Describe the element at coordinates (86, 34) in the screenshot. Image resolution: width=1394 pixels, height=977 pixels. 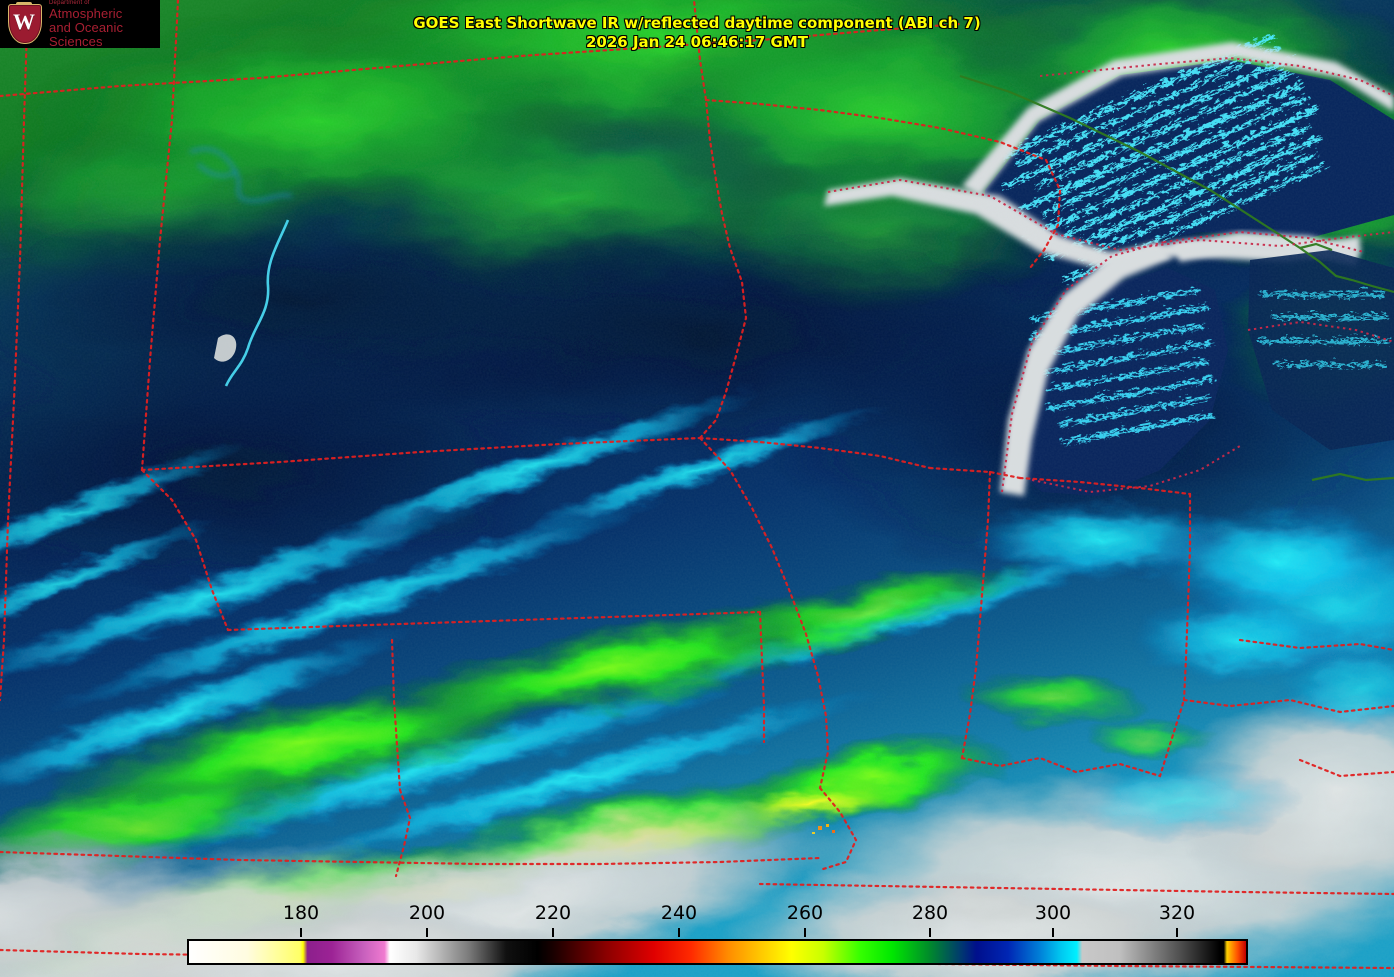
I see `logo-line-2: and Oceanic Sciences` at that location.